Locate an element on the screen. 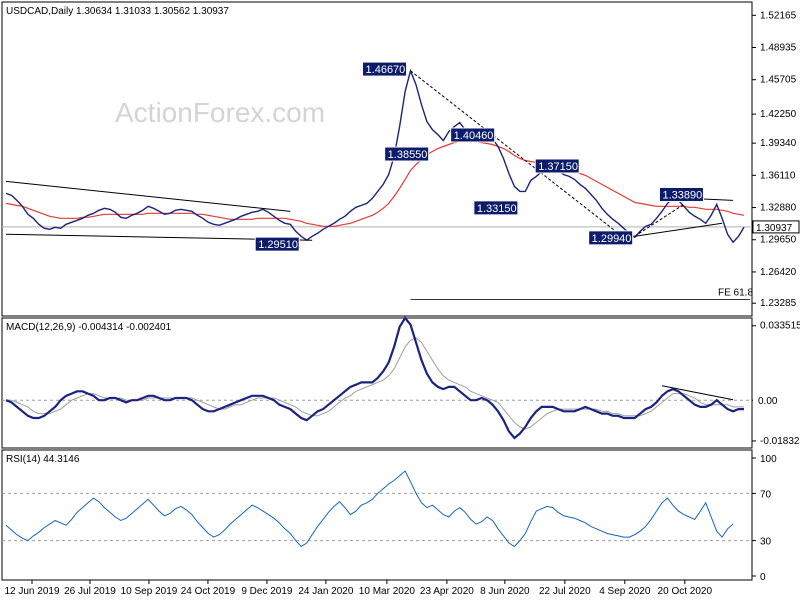  price-annotation-label: 1.40460 is located at coordinates (474, 136).